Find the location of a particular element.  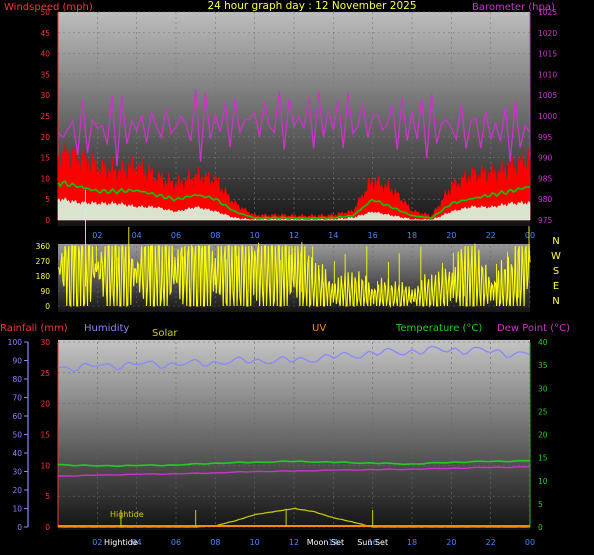

bottom-x-tick-label: 08 is located at coordinates (215, 542).